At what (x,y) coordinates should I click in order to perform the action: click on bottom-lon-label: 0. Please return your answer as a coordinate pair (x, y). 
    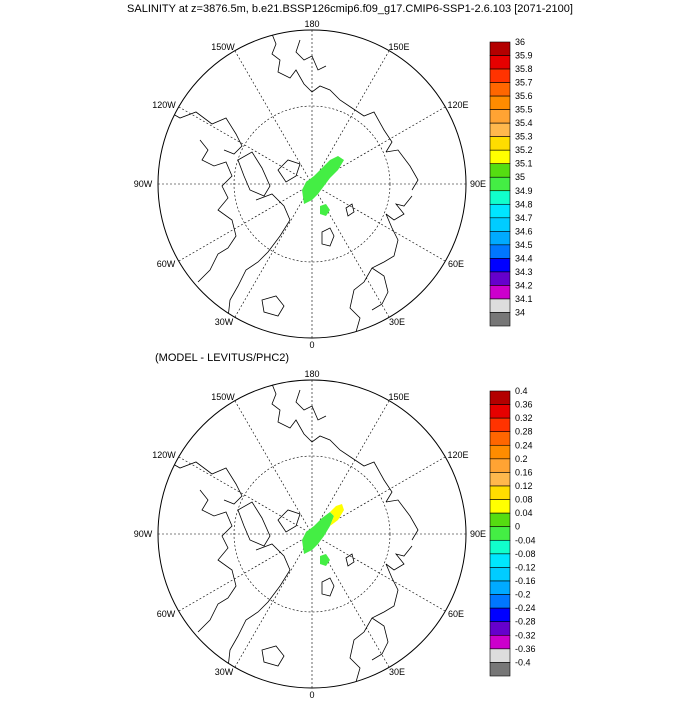
    Looking at the image, I should click on (311, 695).